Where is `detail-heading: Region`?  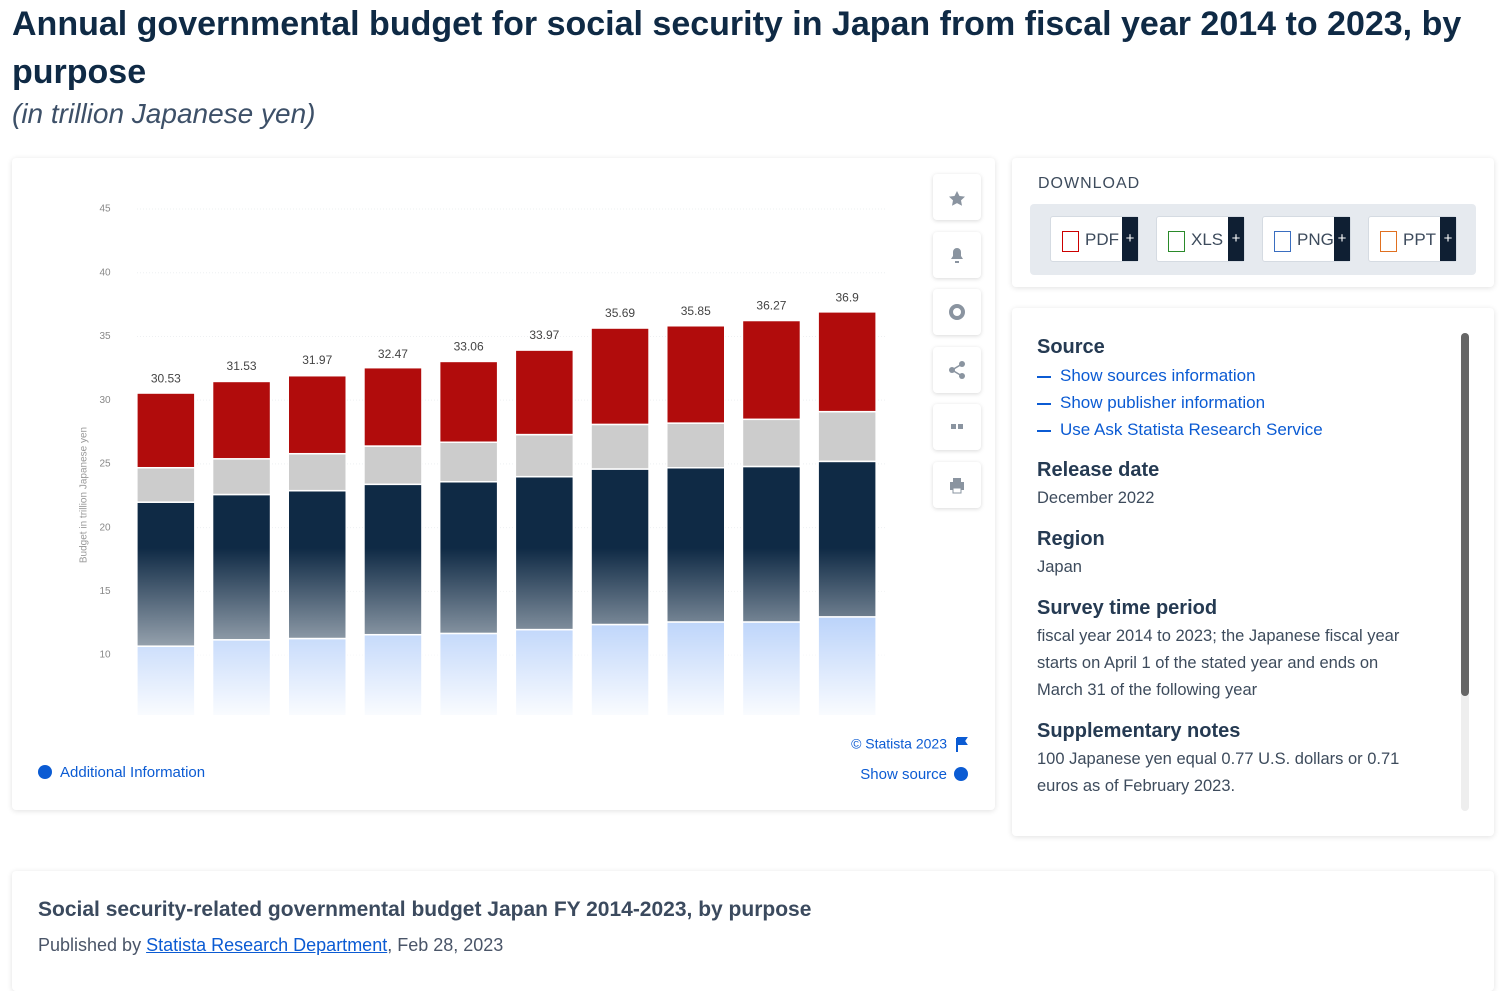 detail-heading: Region is located at coordinates (1071, 539).